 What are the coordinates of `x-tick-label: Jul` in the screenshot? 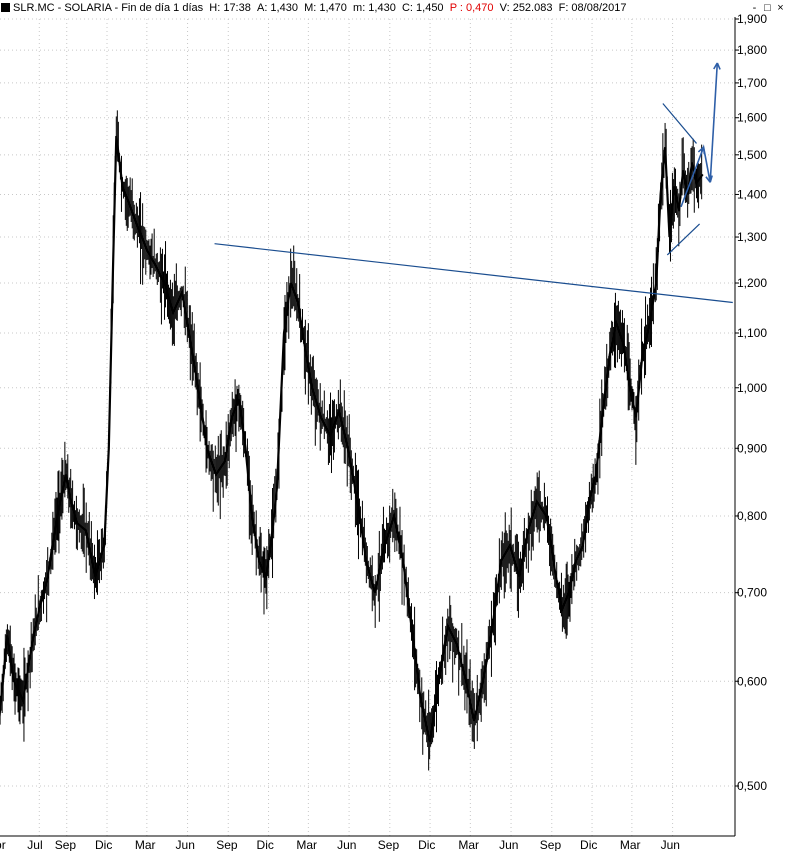 It's located at (34, 844).